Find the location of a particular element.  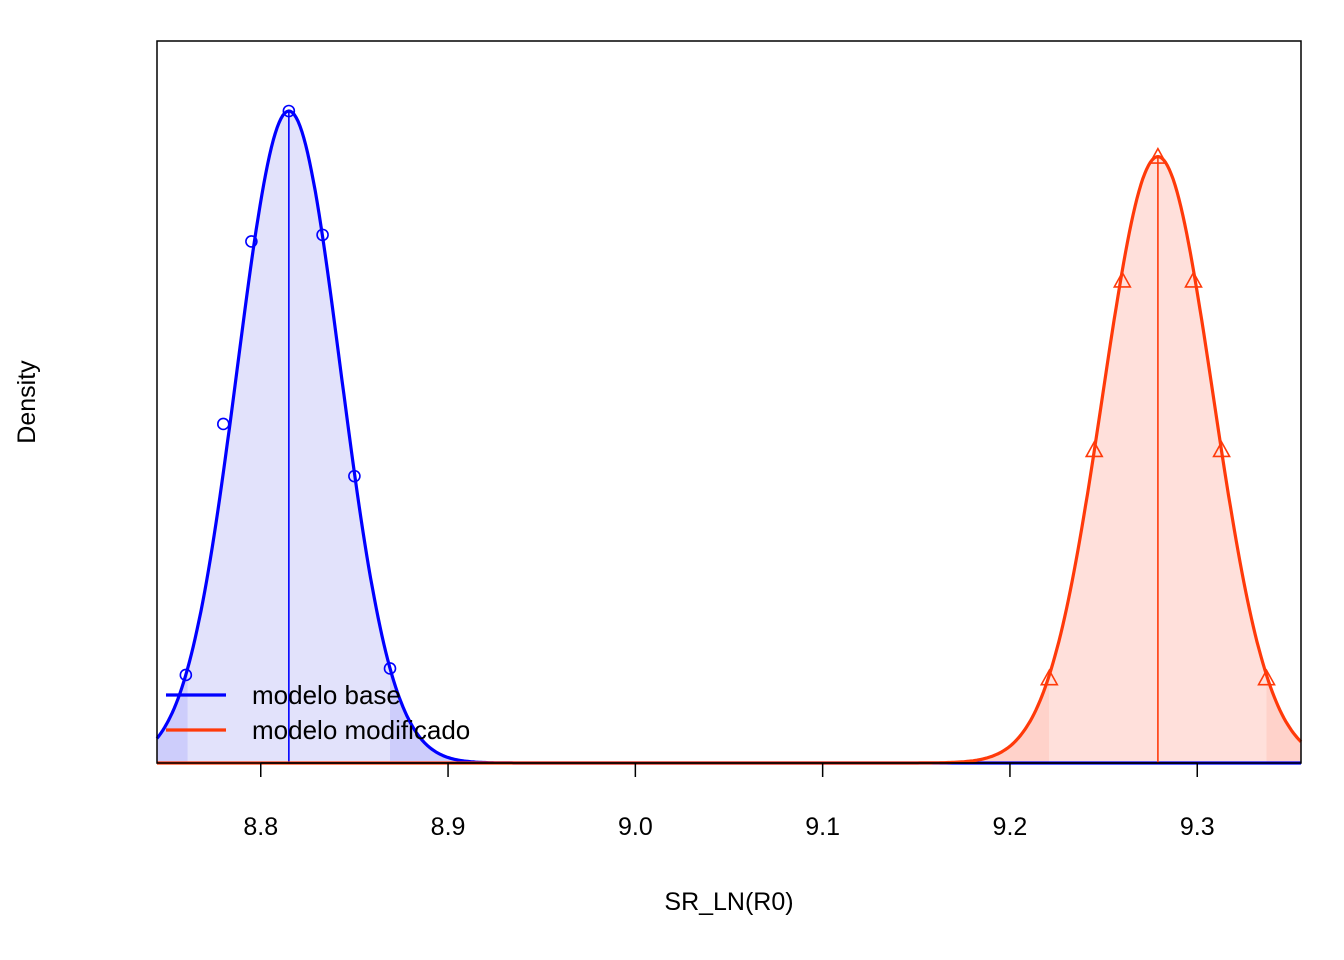

x-tick-label: 9.3 is located at coordinates (1197, 827).